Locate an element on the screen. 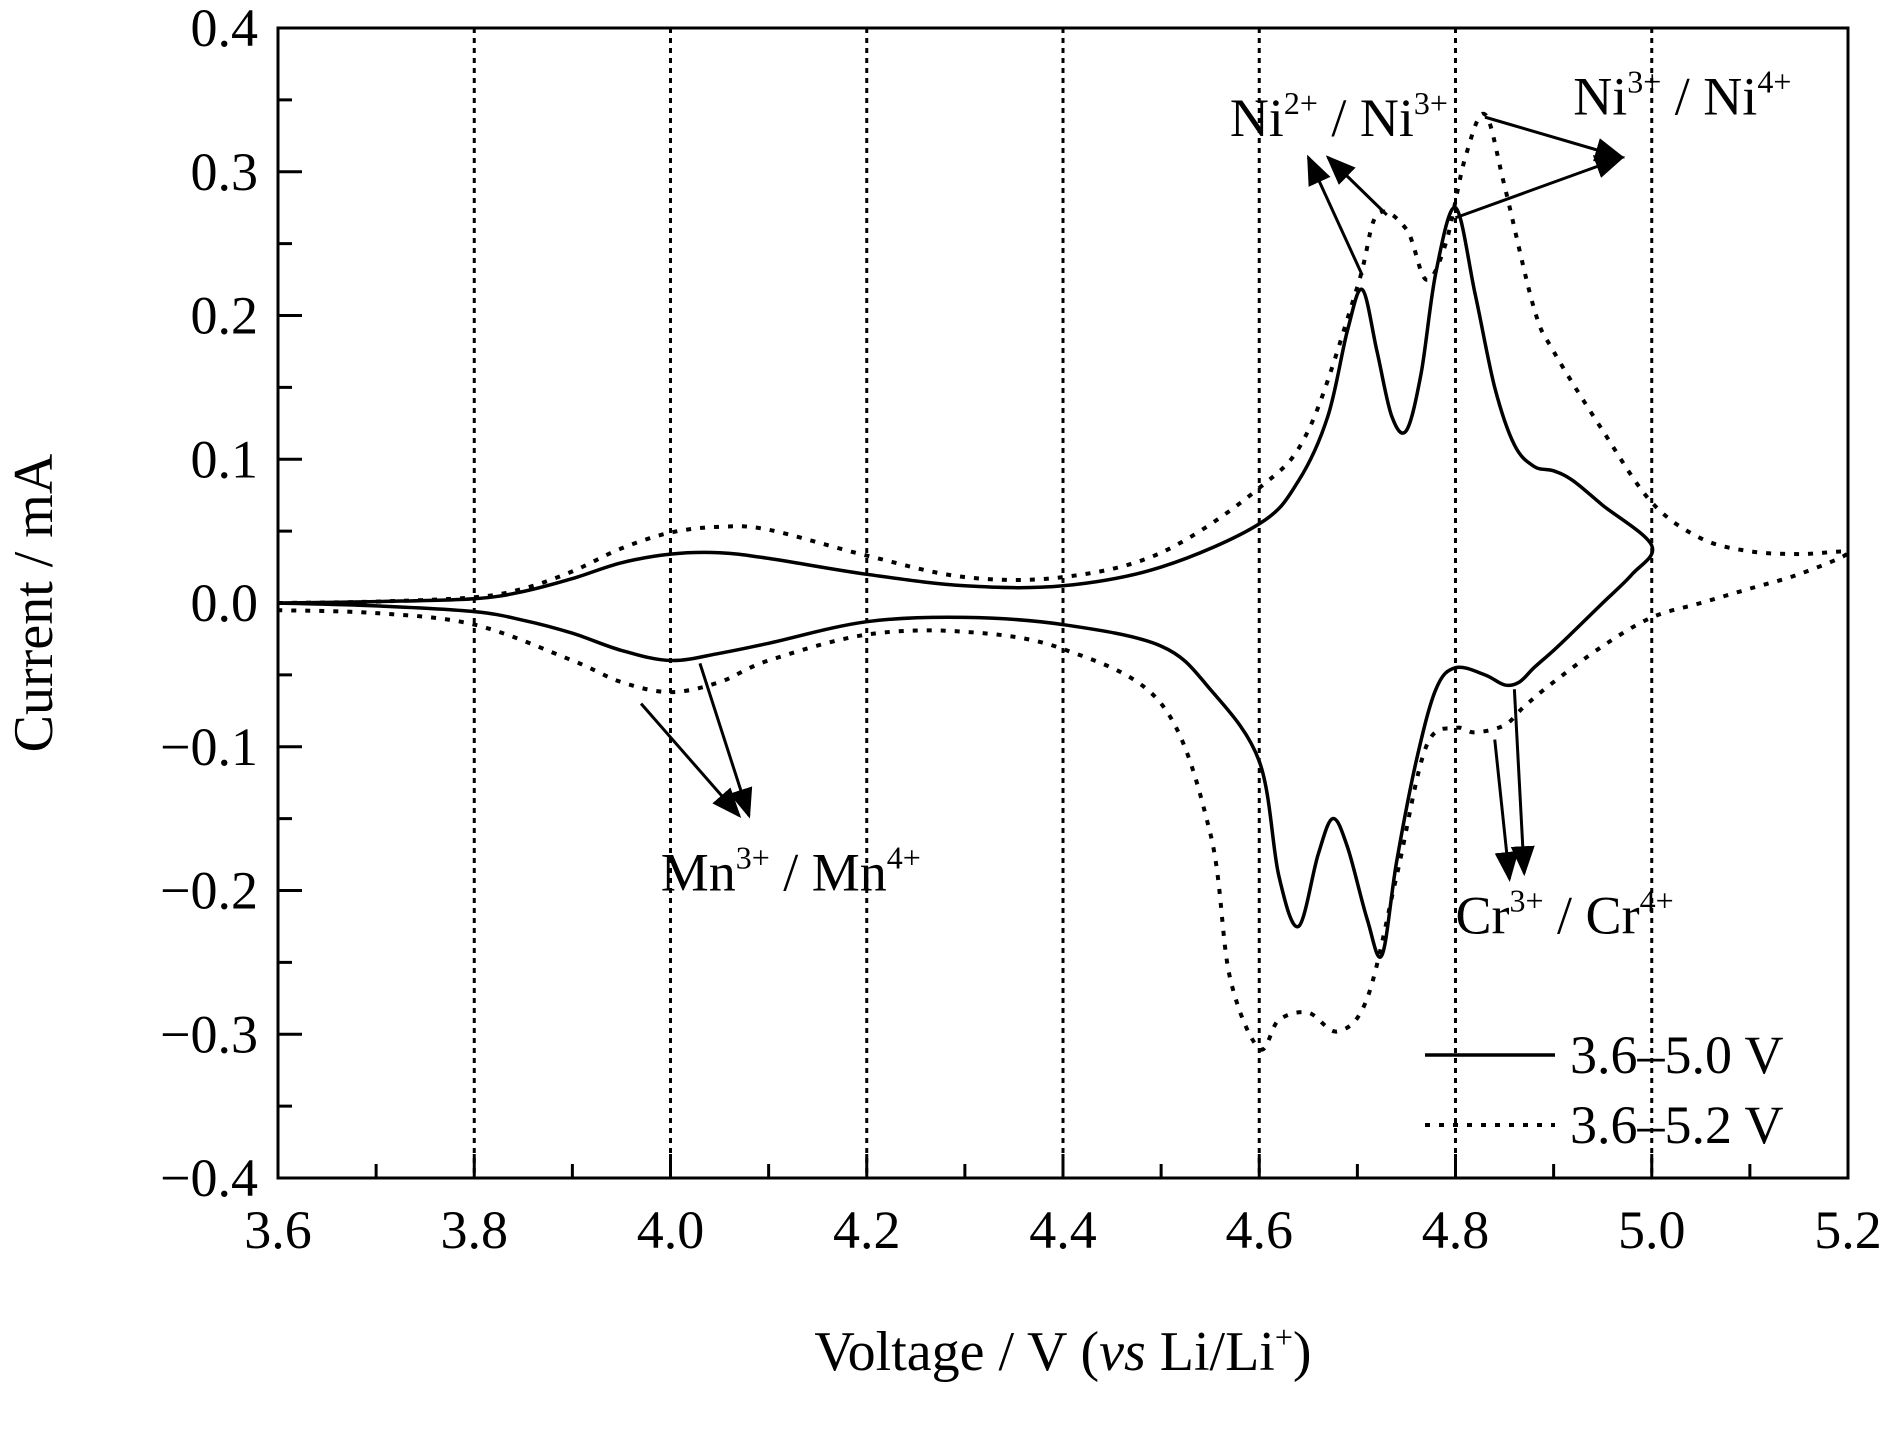 This screenshot has height=1439, width=1889. annotation-cr34-label: Cr3+ / Cr4+ is located at coordinates (1565, 914).